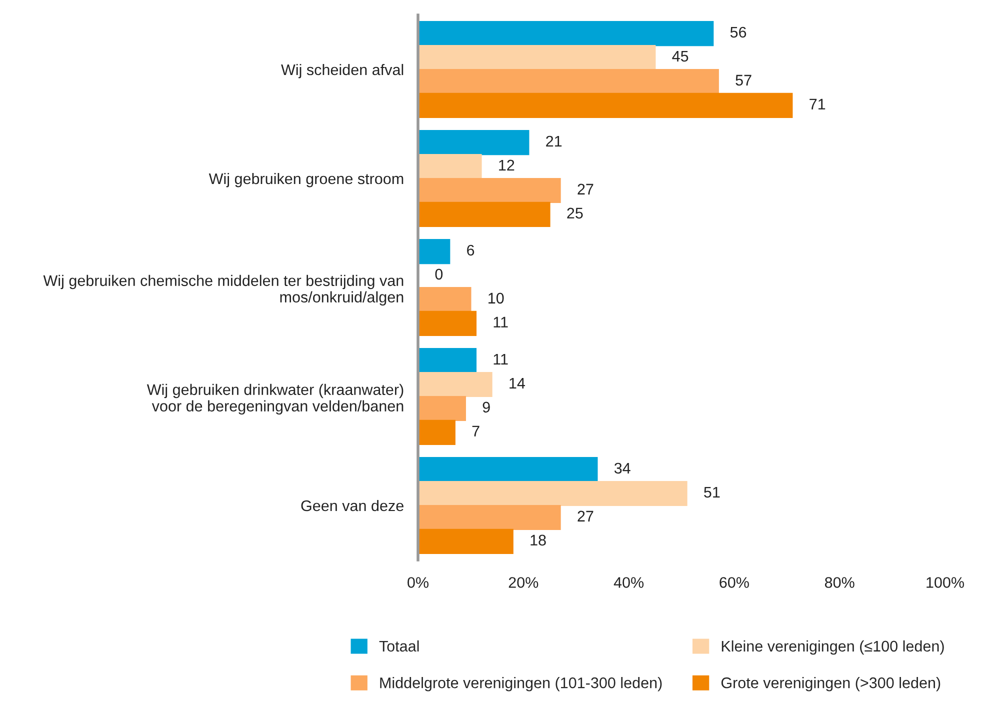 The image size is (982, 705). What do you see at coordinates (470, 250) in the screenshot?
I see `data-label: 6` at bounding box center [470, 250].